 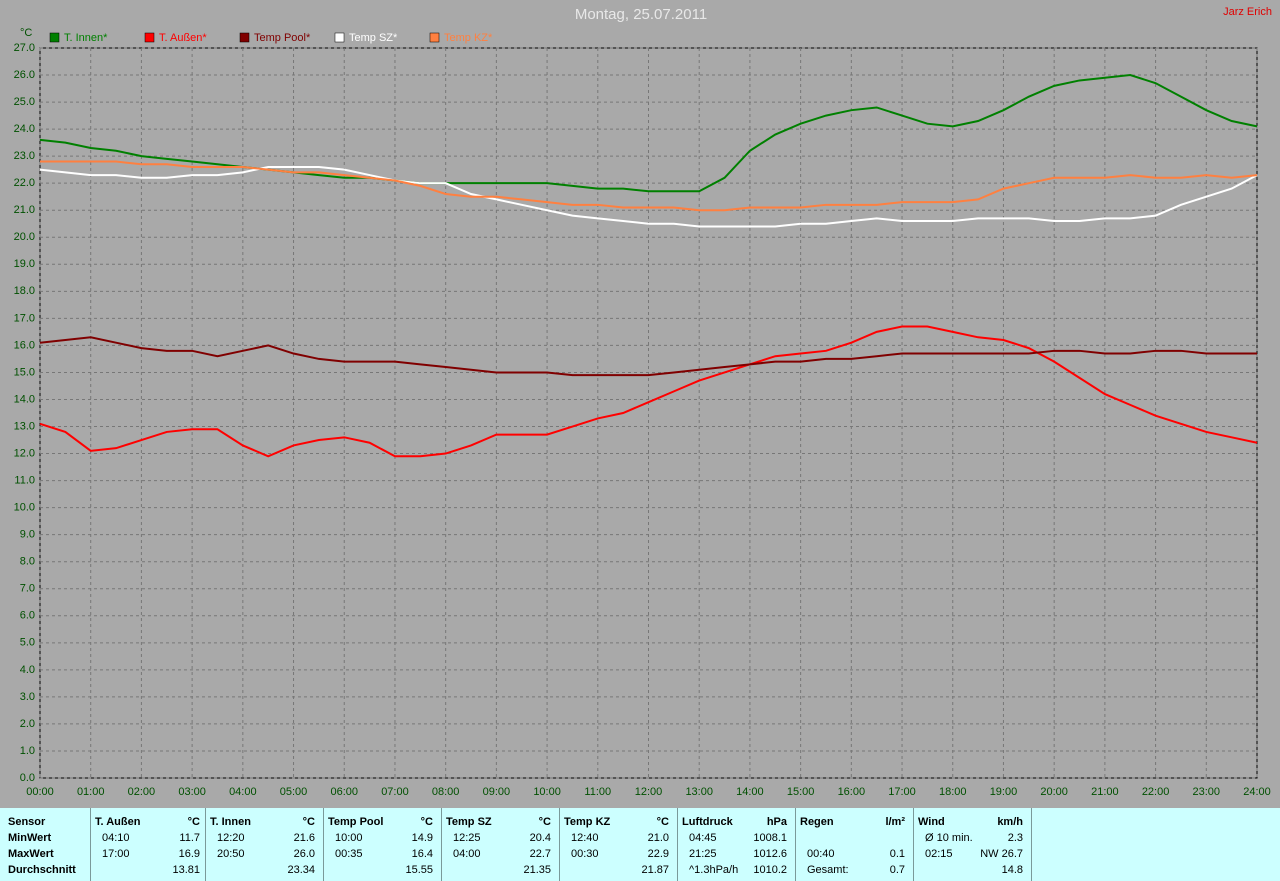 I want to click on column-name: Temp SZ, so click(x=469, y=822).